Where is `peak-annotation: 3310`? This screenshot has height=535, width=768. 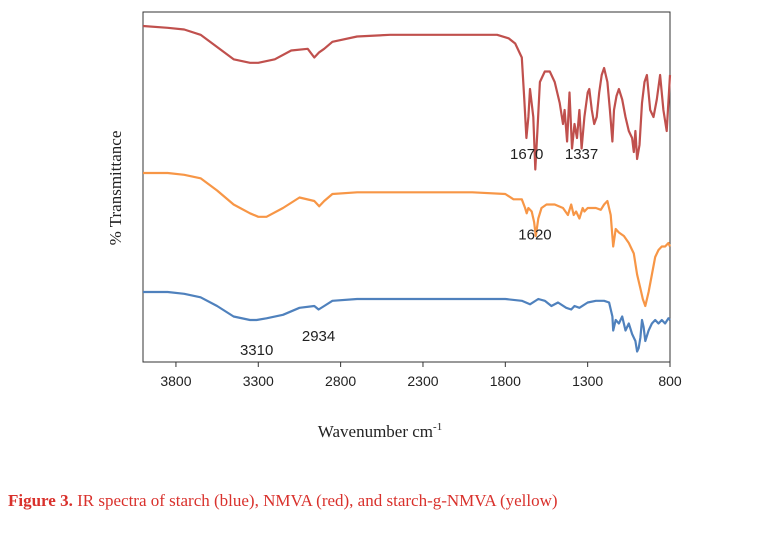 peak-annotation: 3310 is located at coordinates (256, 350).